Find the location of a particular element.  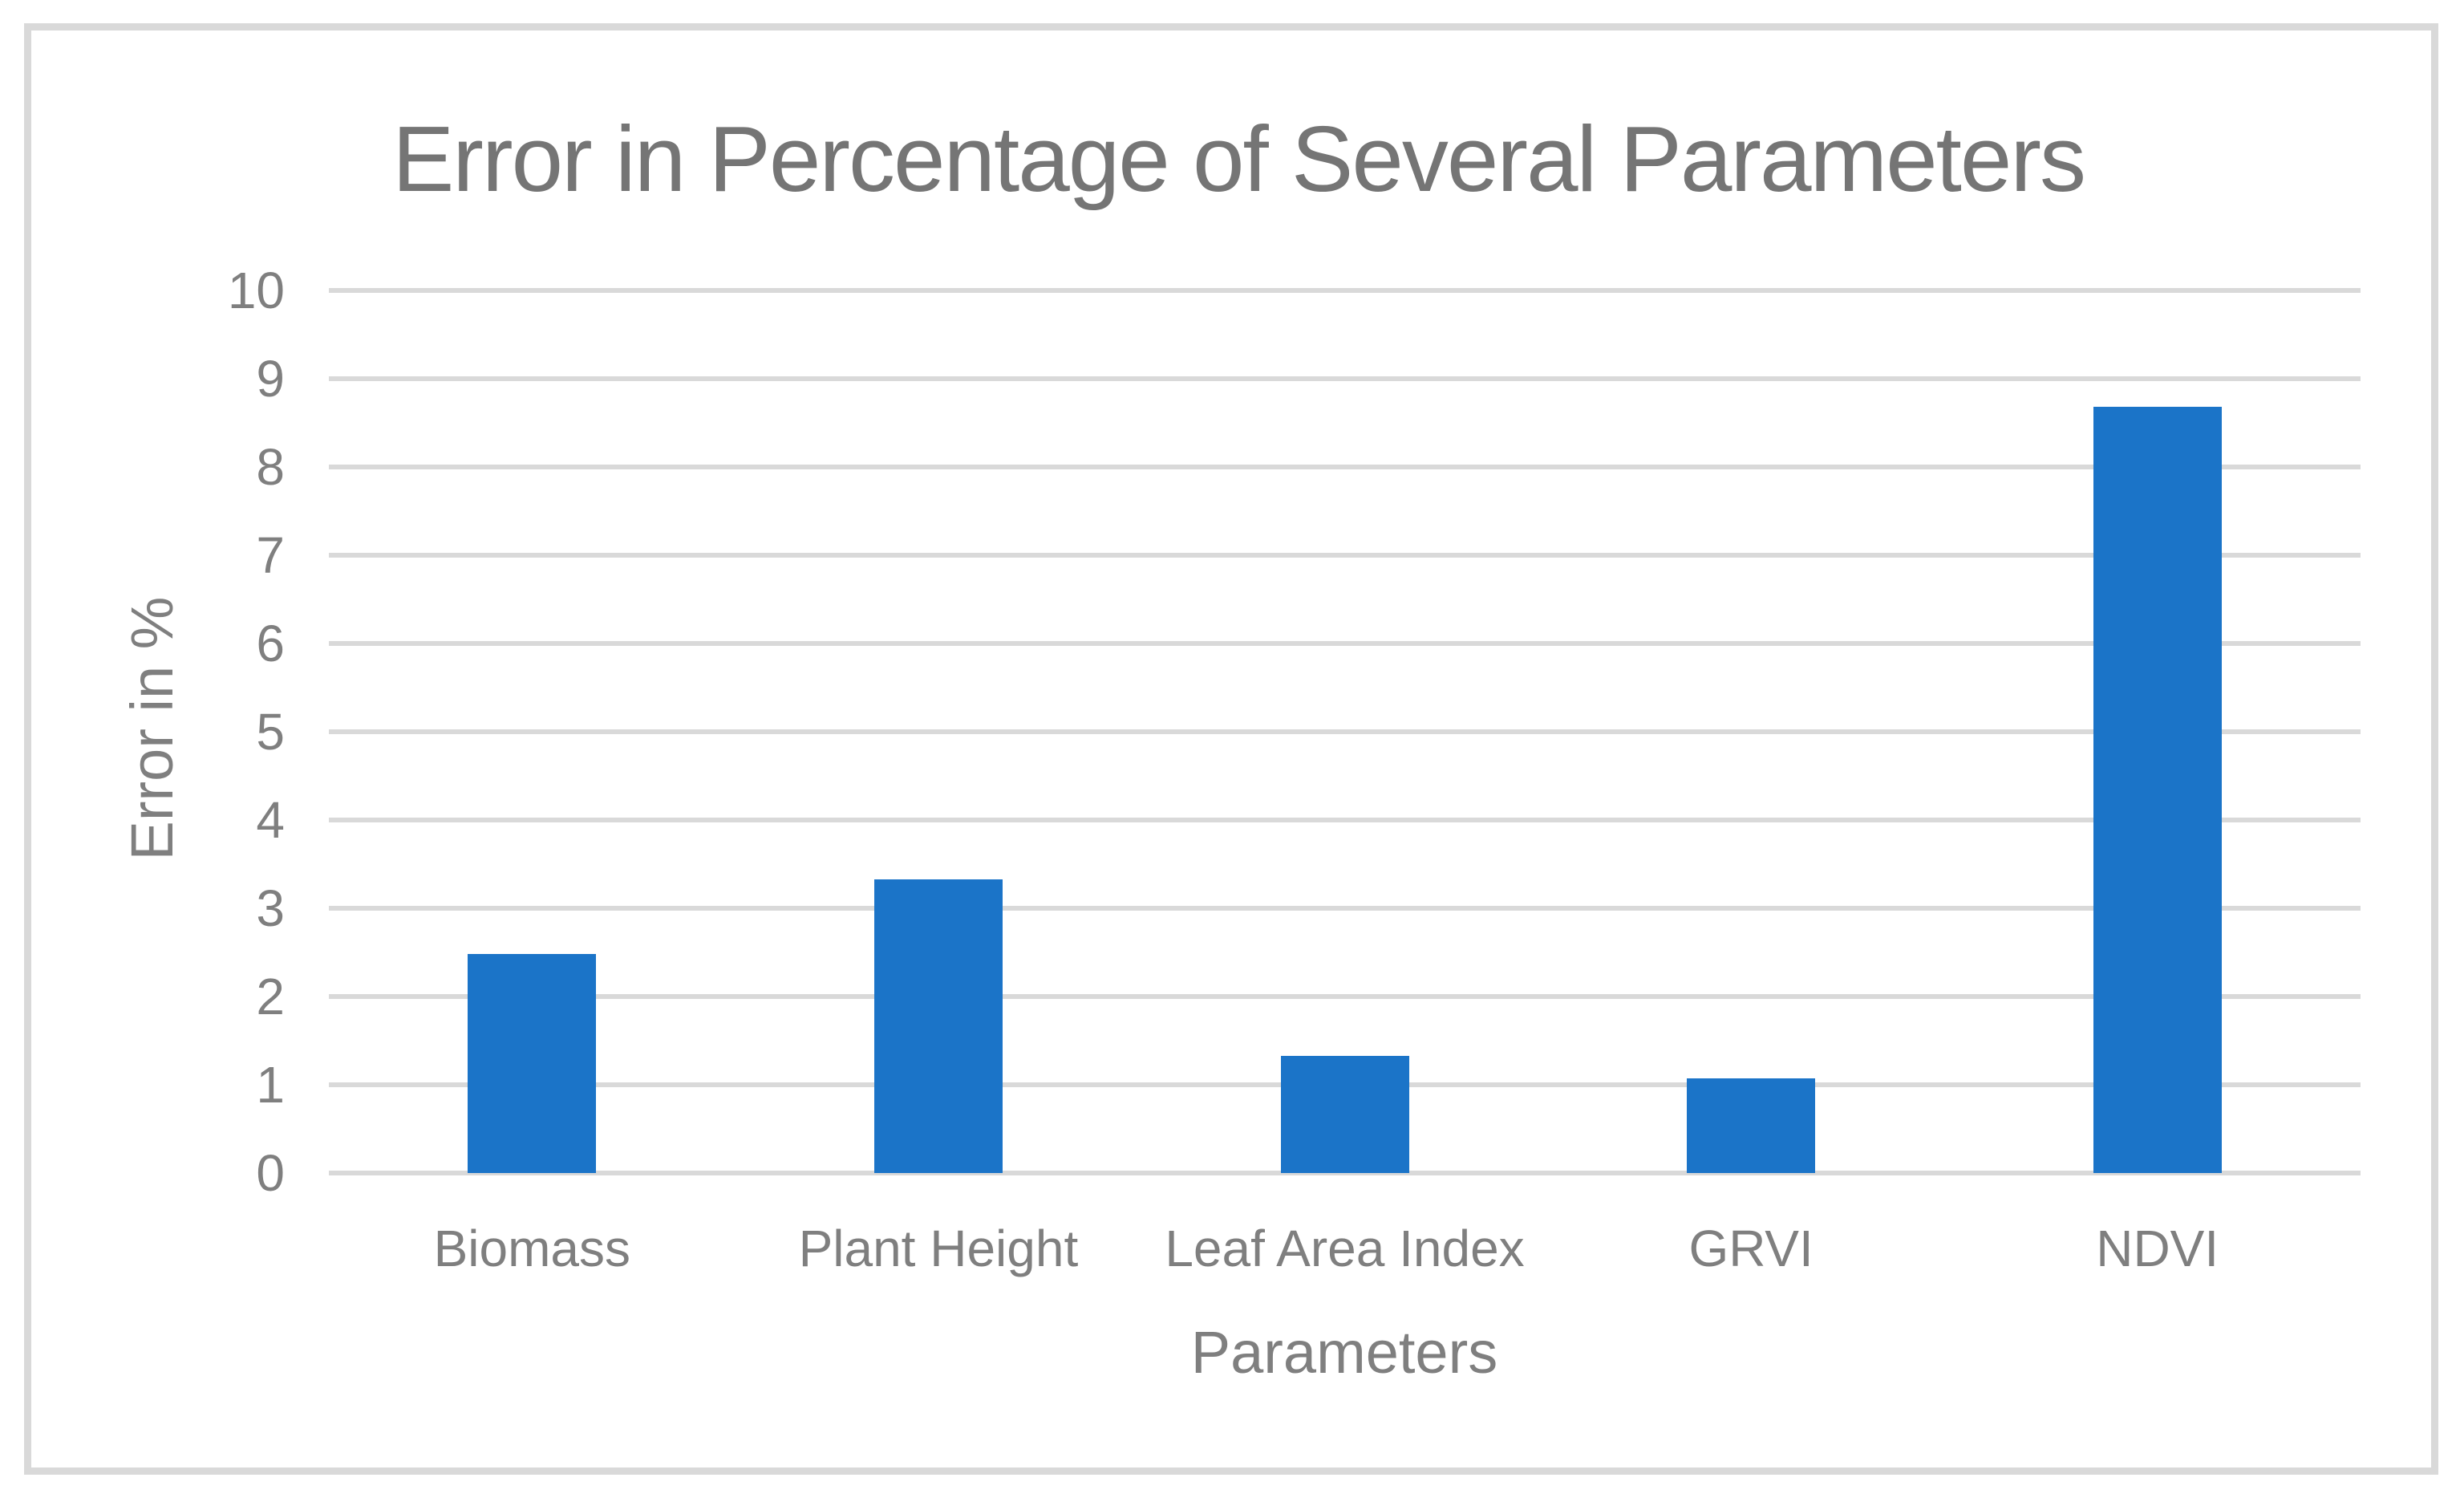

x-tick-label-biomass: Biomass is located at coordinates (531, 1248).